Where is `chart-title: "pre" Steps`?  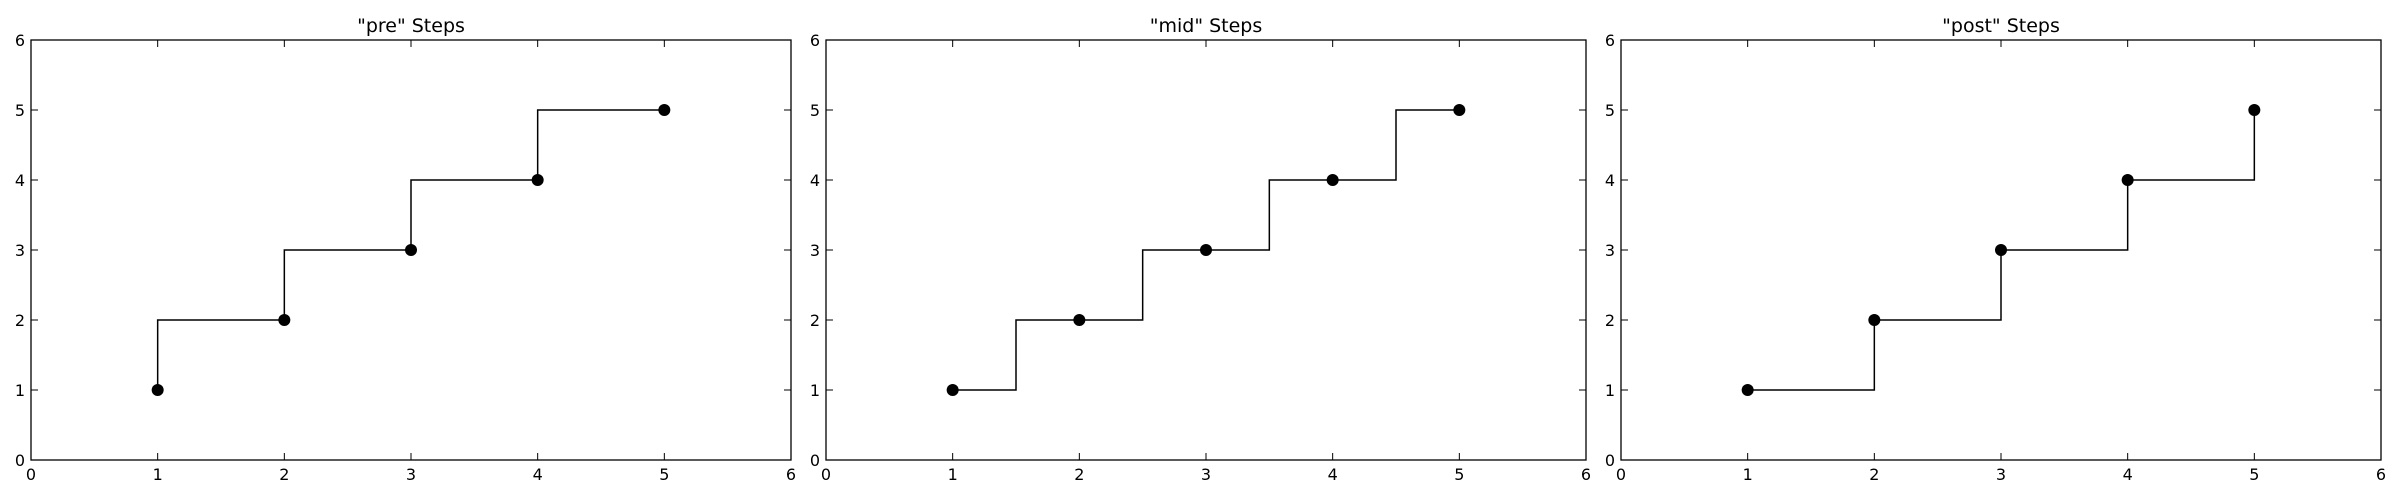 chart-title: "pre" Steps is located at coordinates (411, 26).